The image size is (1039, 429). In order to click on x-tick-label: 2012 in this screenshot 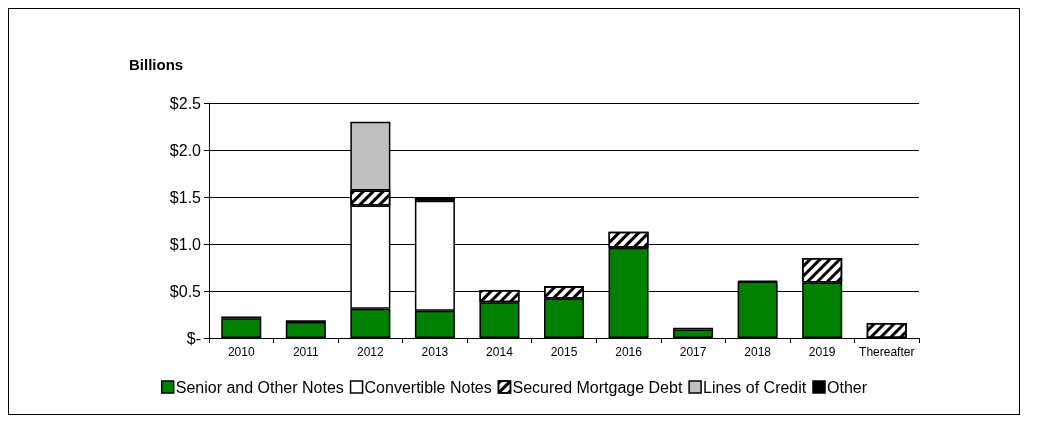, I will do `click(371, 352)`.